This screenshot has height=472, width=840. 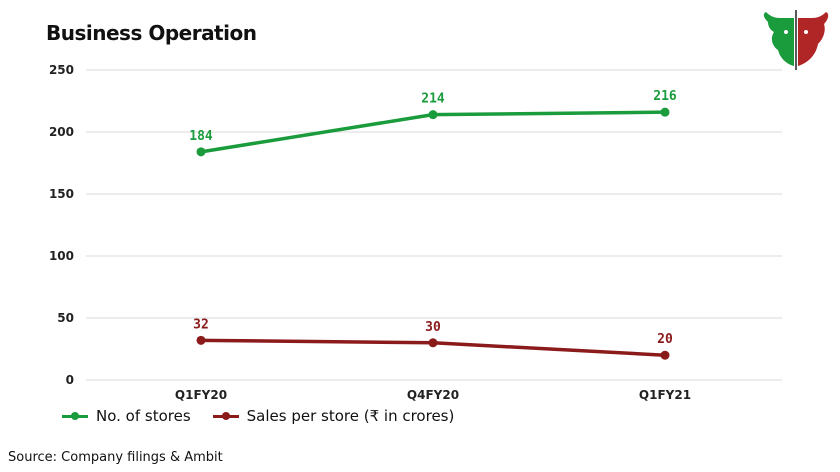 I want to click on data-label: 30, so click(x=433, y=327).